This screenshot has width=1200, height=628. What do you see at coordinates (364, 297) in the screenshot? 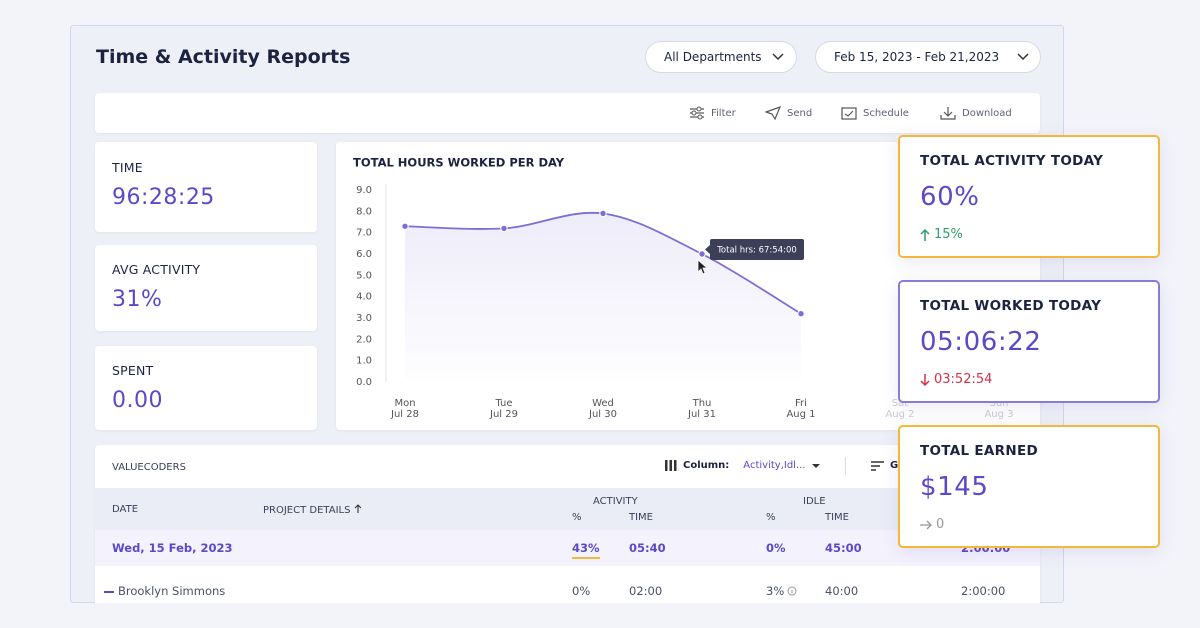
I see `y-tick-label: 4.0` at bounding box center [364, 297].